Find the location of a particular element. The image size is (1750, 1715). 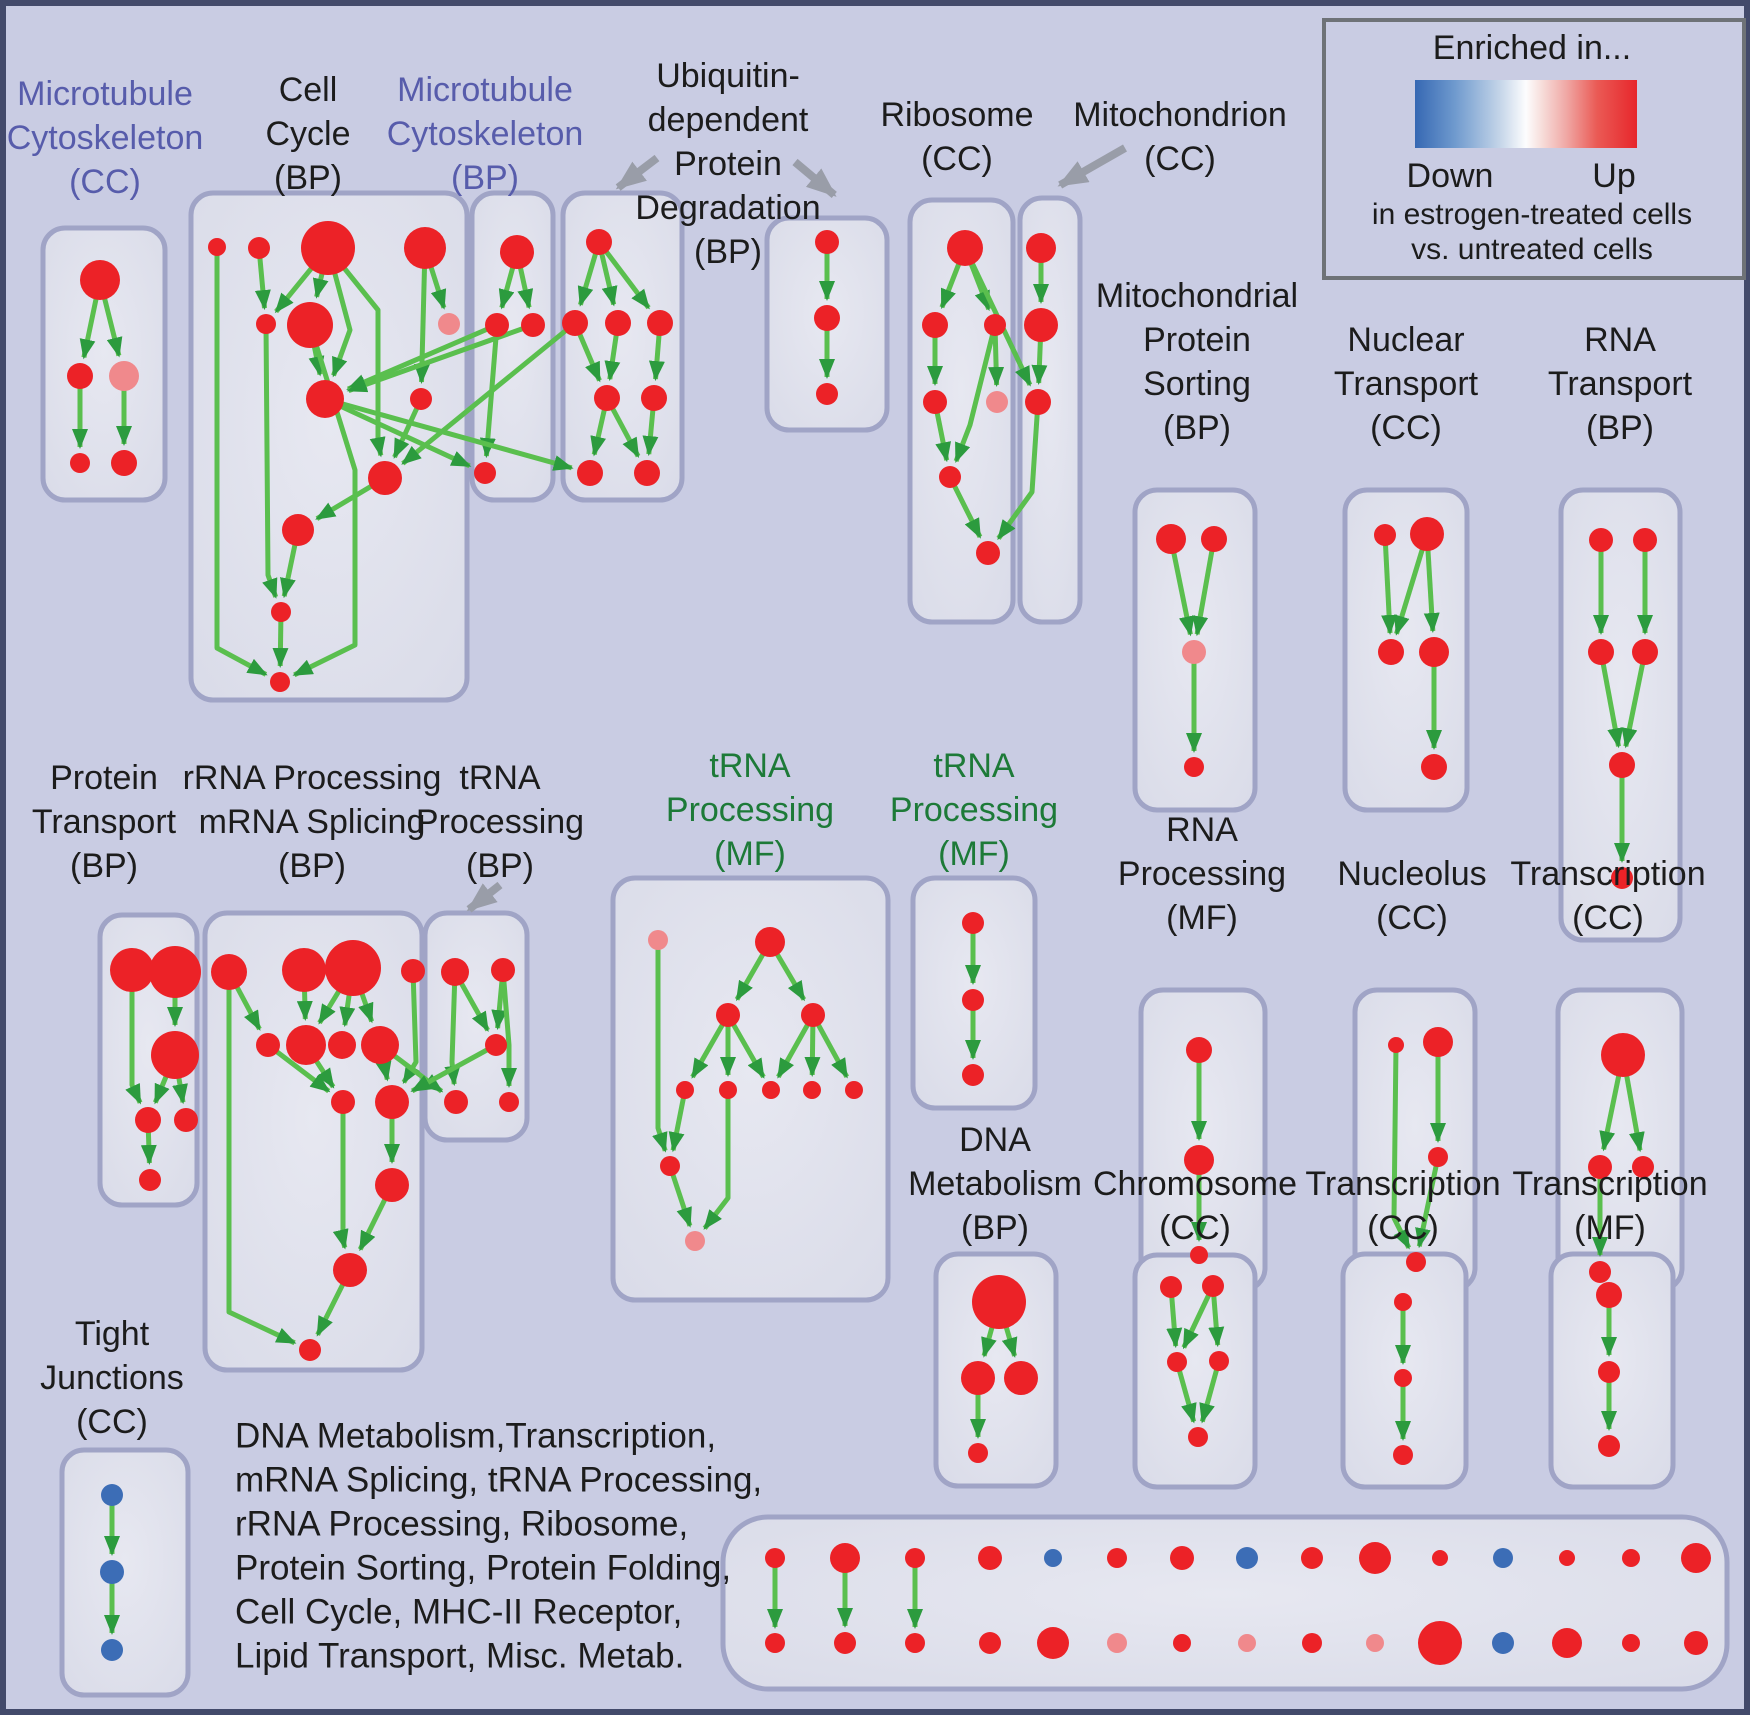

go-term-node-d5 is located at coordinates (607, 398).